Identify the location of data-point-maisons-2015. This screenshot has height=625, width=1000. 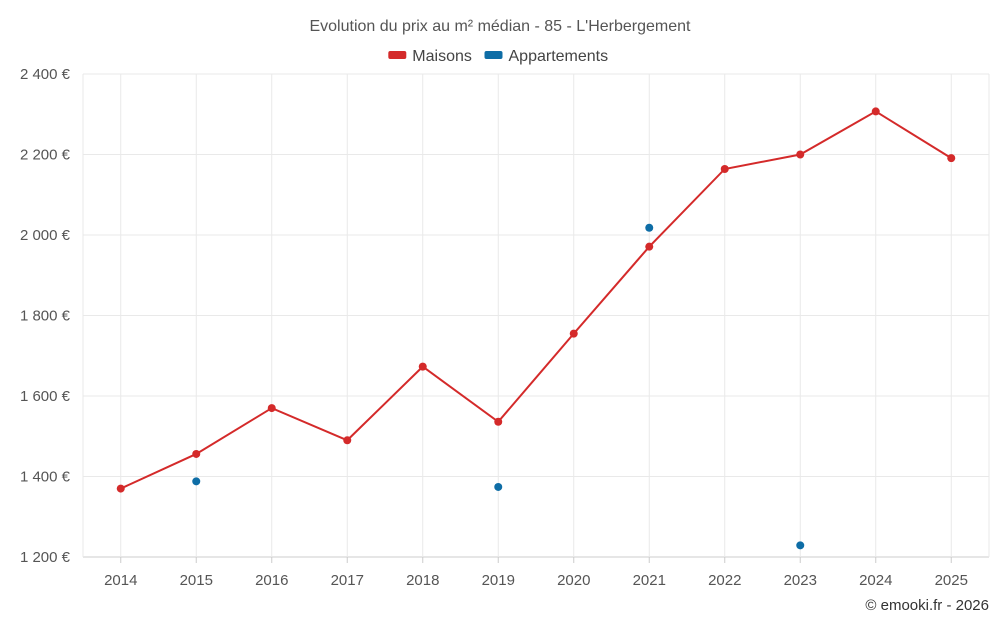
(196, 453).